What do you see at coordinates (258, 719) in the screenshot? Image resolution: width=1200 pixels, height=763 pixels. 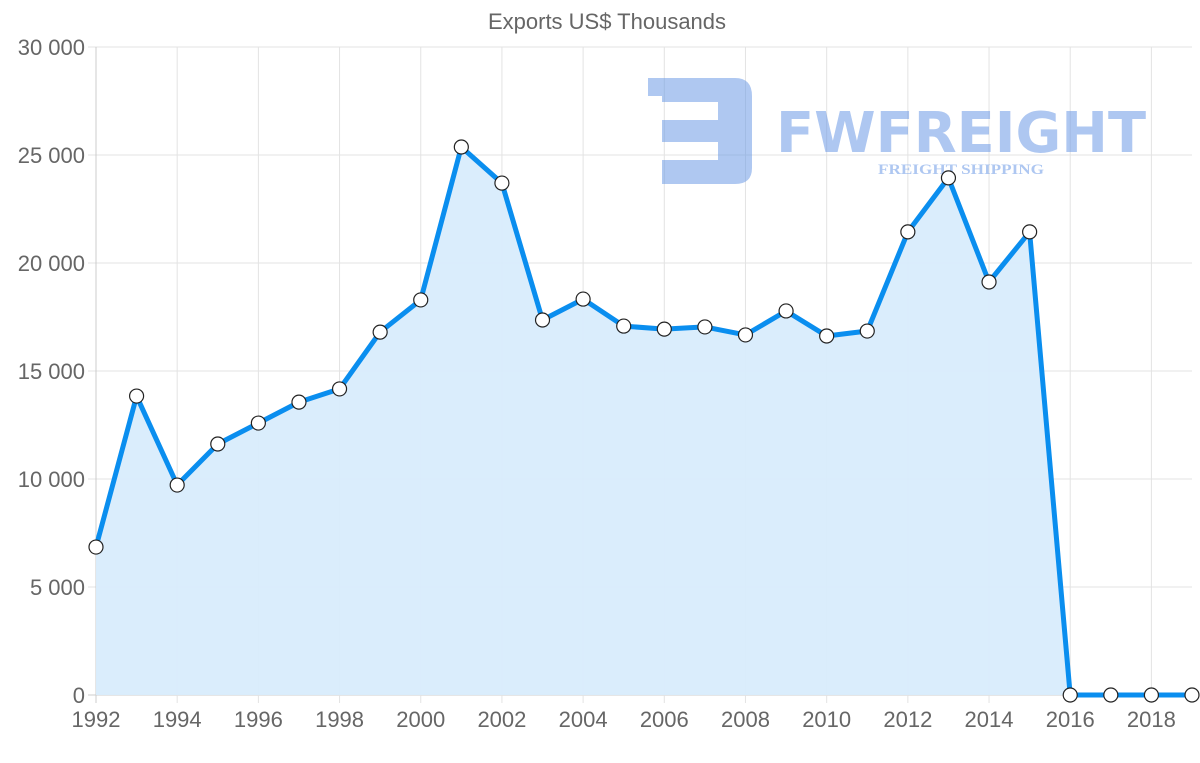 I see `x-tick-label: 1996` at bounding box center [258, 719].